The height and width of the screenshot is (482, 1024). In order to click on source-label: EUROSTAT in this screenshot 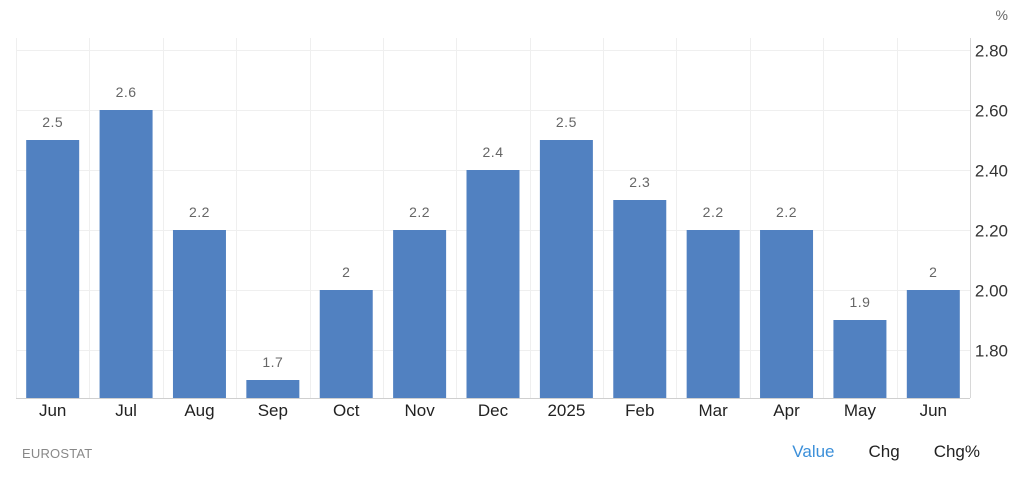, I will do `click(57, 453)`.